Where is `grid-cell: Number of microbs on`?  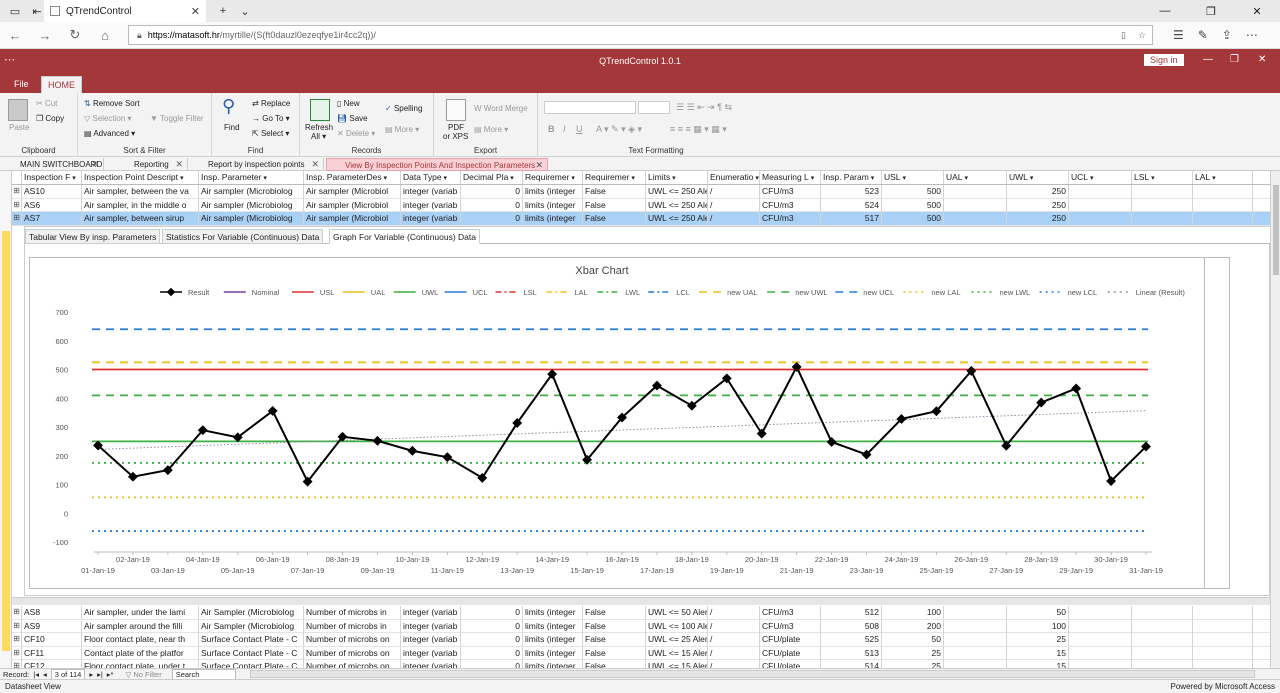
grid-cell: Number of microbs on is located at coordinates (352, 666).